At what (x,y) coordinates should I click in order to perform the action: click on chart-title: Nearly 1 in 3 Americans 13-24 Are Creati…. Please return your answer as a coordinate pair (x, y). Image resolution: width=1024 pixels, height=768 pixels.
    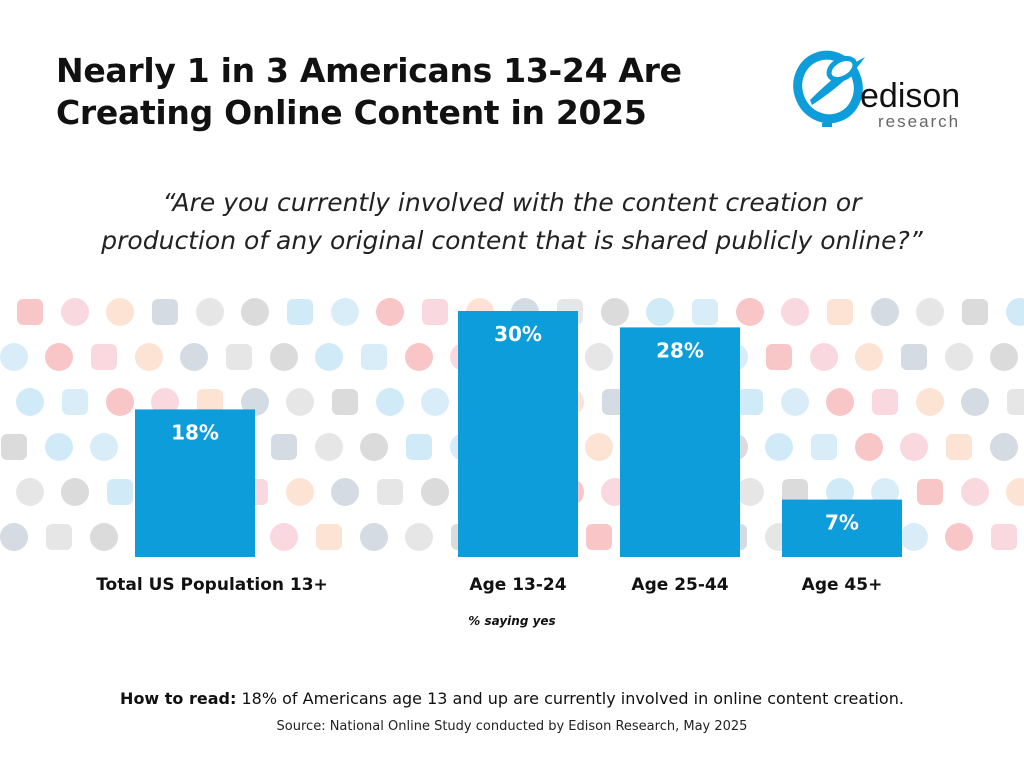
    Looking at the image, I should click on (369, 92).